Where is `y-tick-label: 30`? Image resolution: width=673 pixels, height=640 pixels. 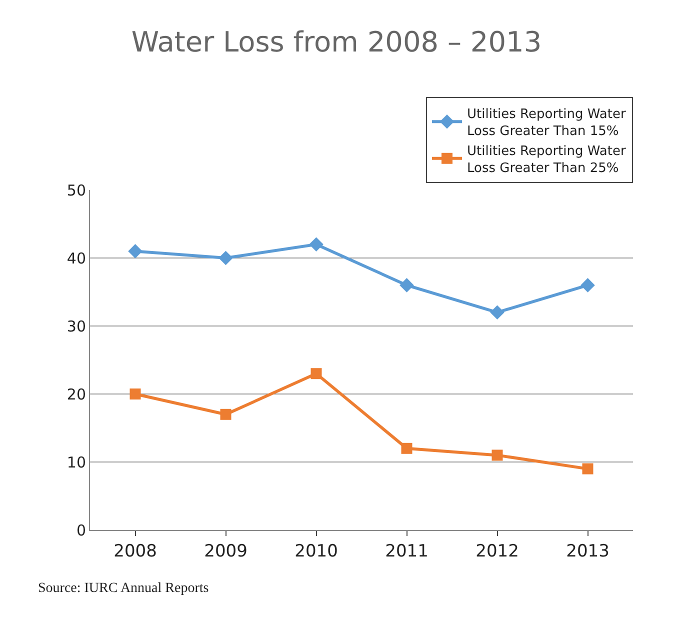
y-tick-label: 30 is located at coordinates (76, 326).